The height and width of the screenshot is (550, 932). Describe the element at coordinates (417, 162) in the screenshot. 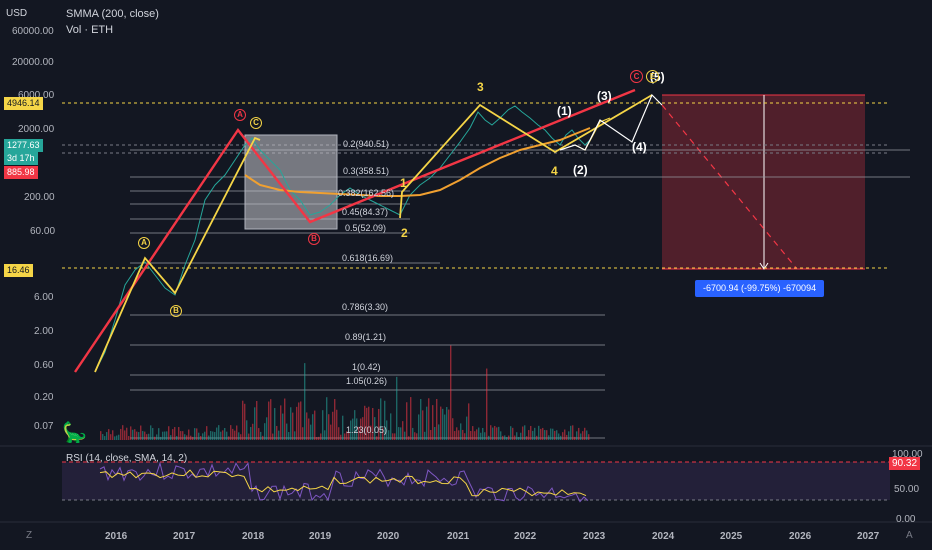

I see `smma-line` at that location.